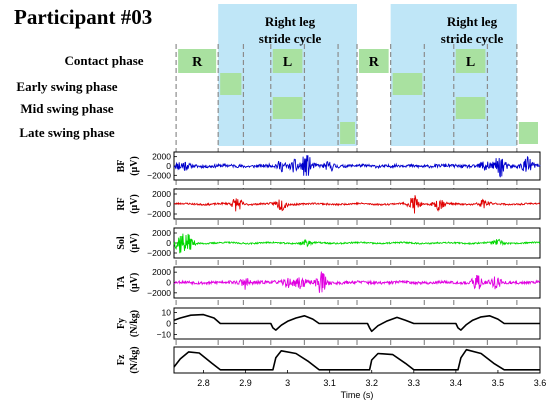 This screenshot has height=402, width=550. I want to click on x-tick-label: 3.2, so click(371, 383).